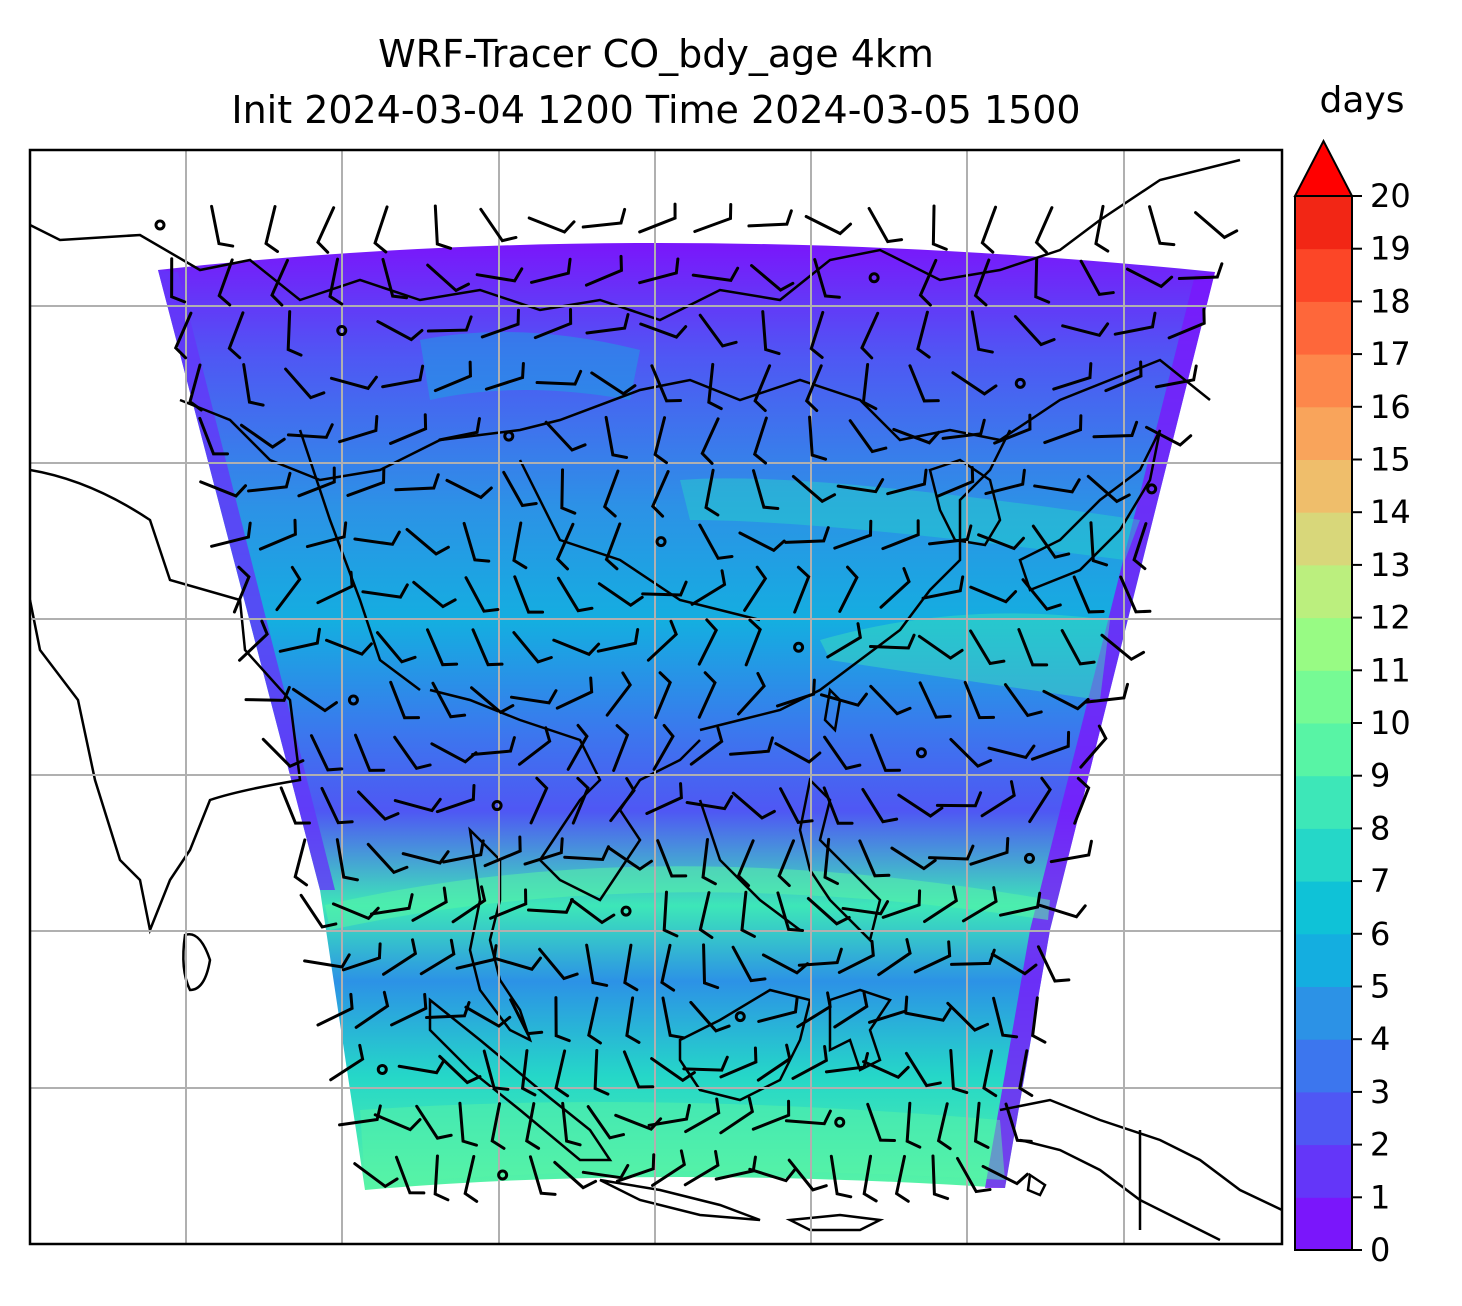 The image size is (1462, 1306). Describe the element at coordinates (1390, 407) in the screenshot. I see `colorbar-tick-label: 16` at that location.